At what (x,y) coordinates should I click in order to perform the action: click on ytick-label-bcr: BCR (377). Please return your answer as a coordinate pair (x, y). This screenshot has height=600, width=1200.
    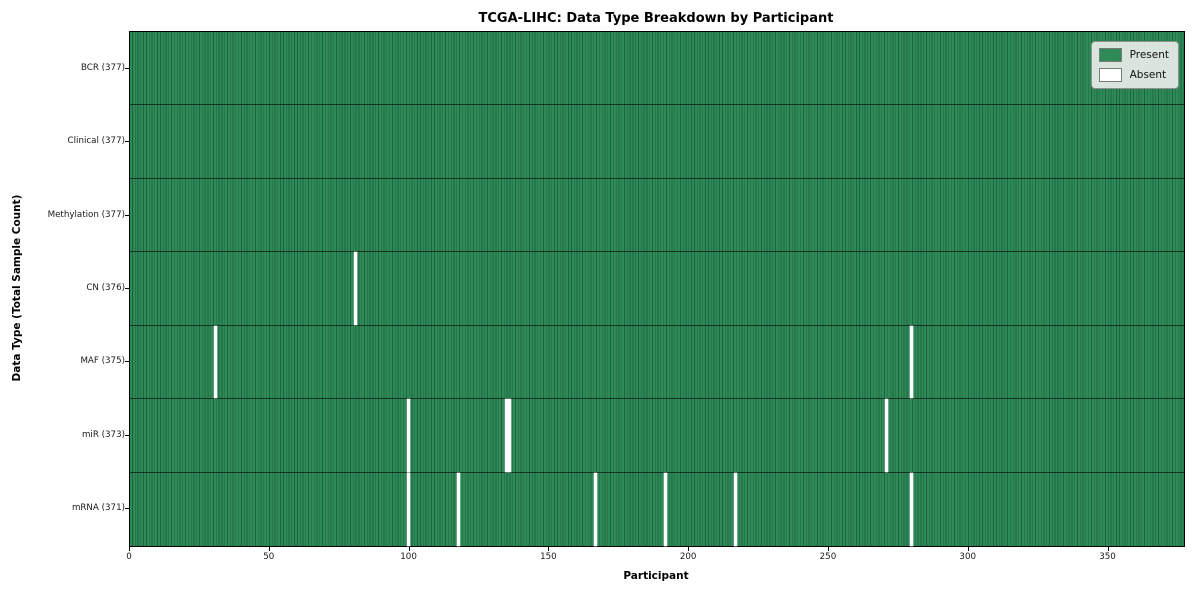
    Looking at the image, I should click on (102, 67).